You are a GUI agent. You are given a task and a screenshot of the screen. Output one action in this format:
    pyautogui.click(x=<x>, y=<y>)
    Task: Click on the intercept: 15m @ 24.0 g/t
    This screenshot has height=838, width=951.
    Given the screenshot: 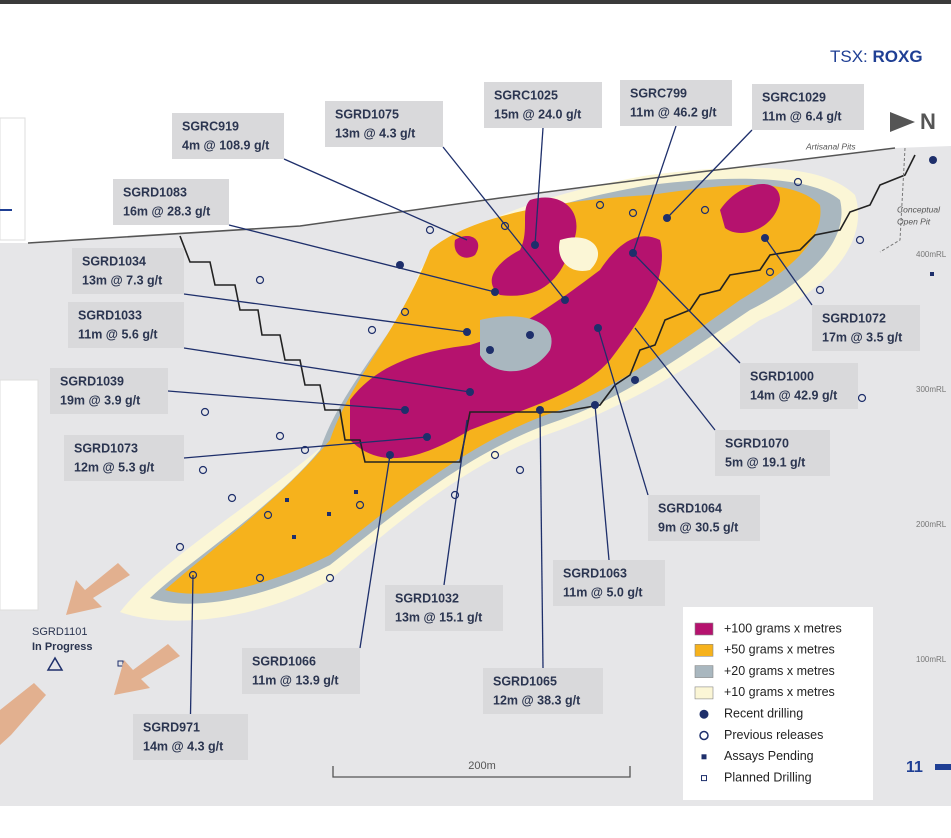 What is the action you would take?
    pyautogui.click(x=538, y=114)
    